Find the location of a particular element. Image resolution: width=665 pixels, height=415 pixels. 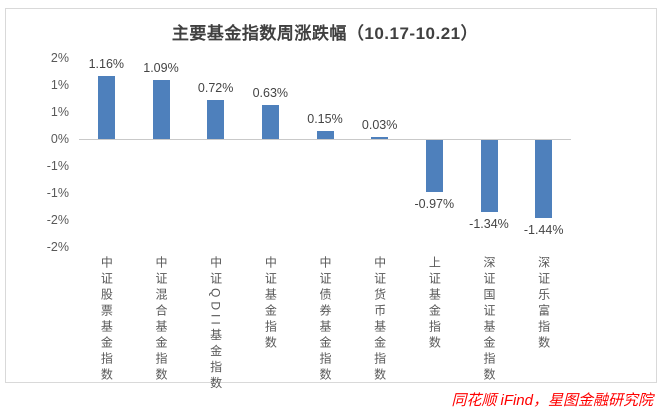

bar-value-label: 0.63% is located at coordinates (270, 92).